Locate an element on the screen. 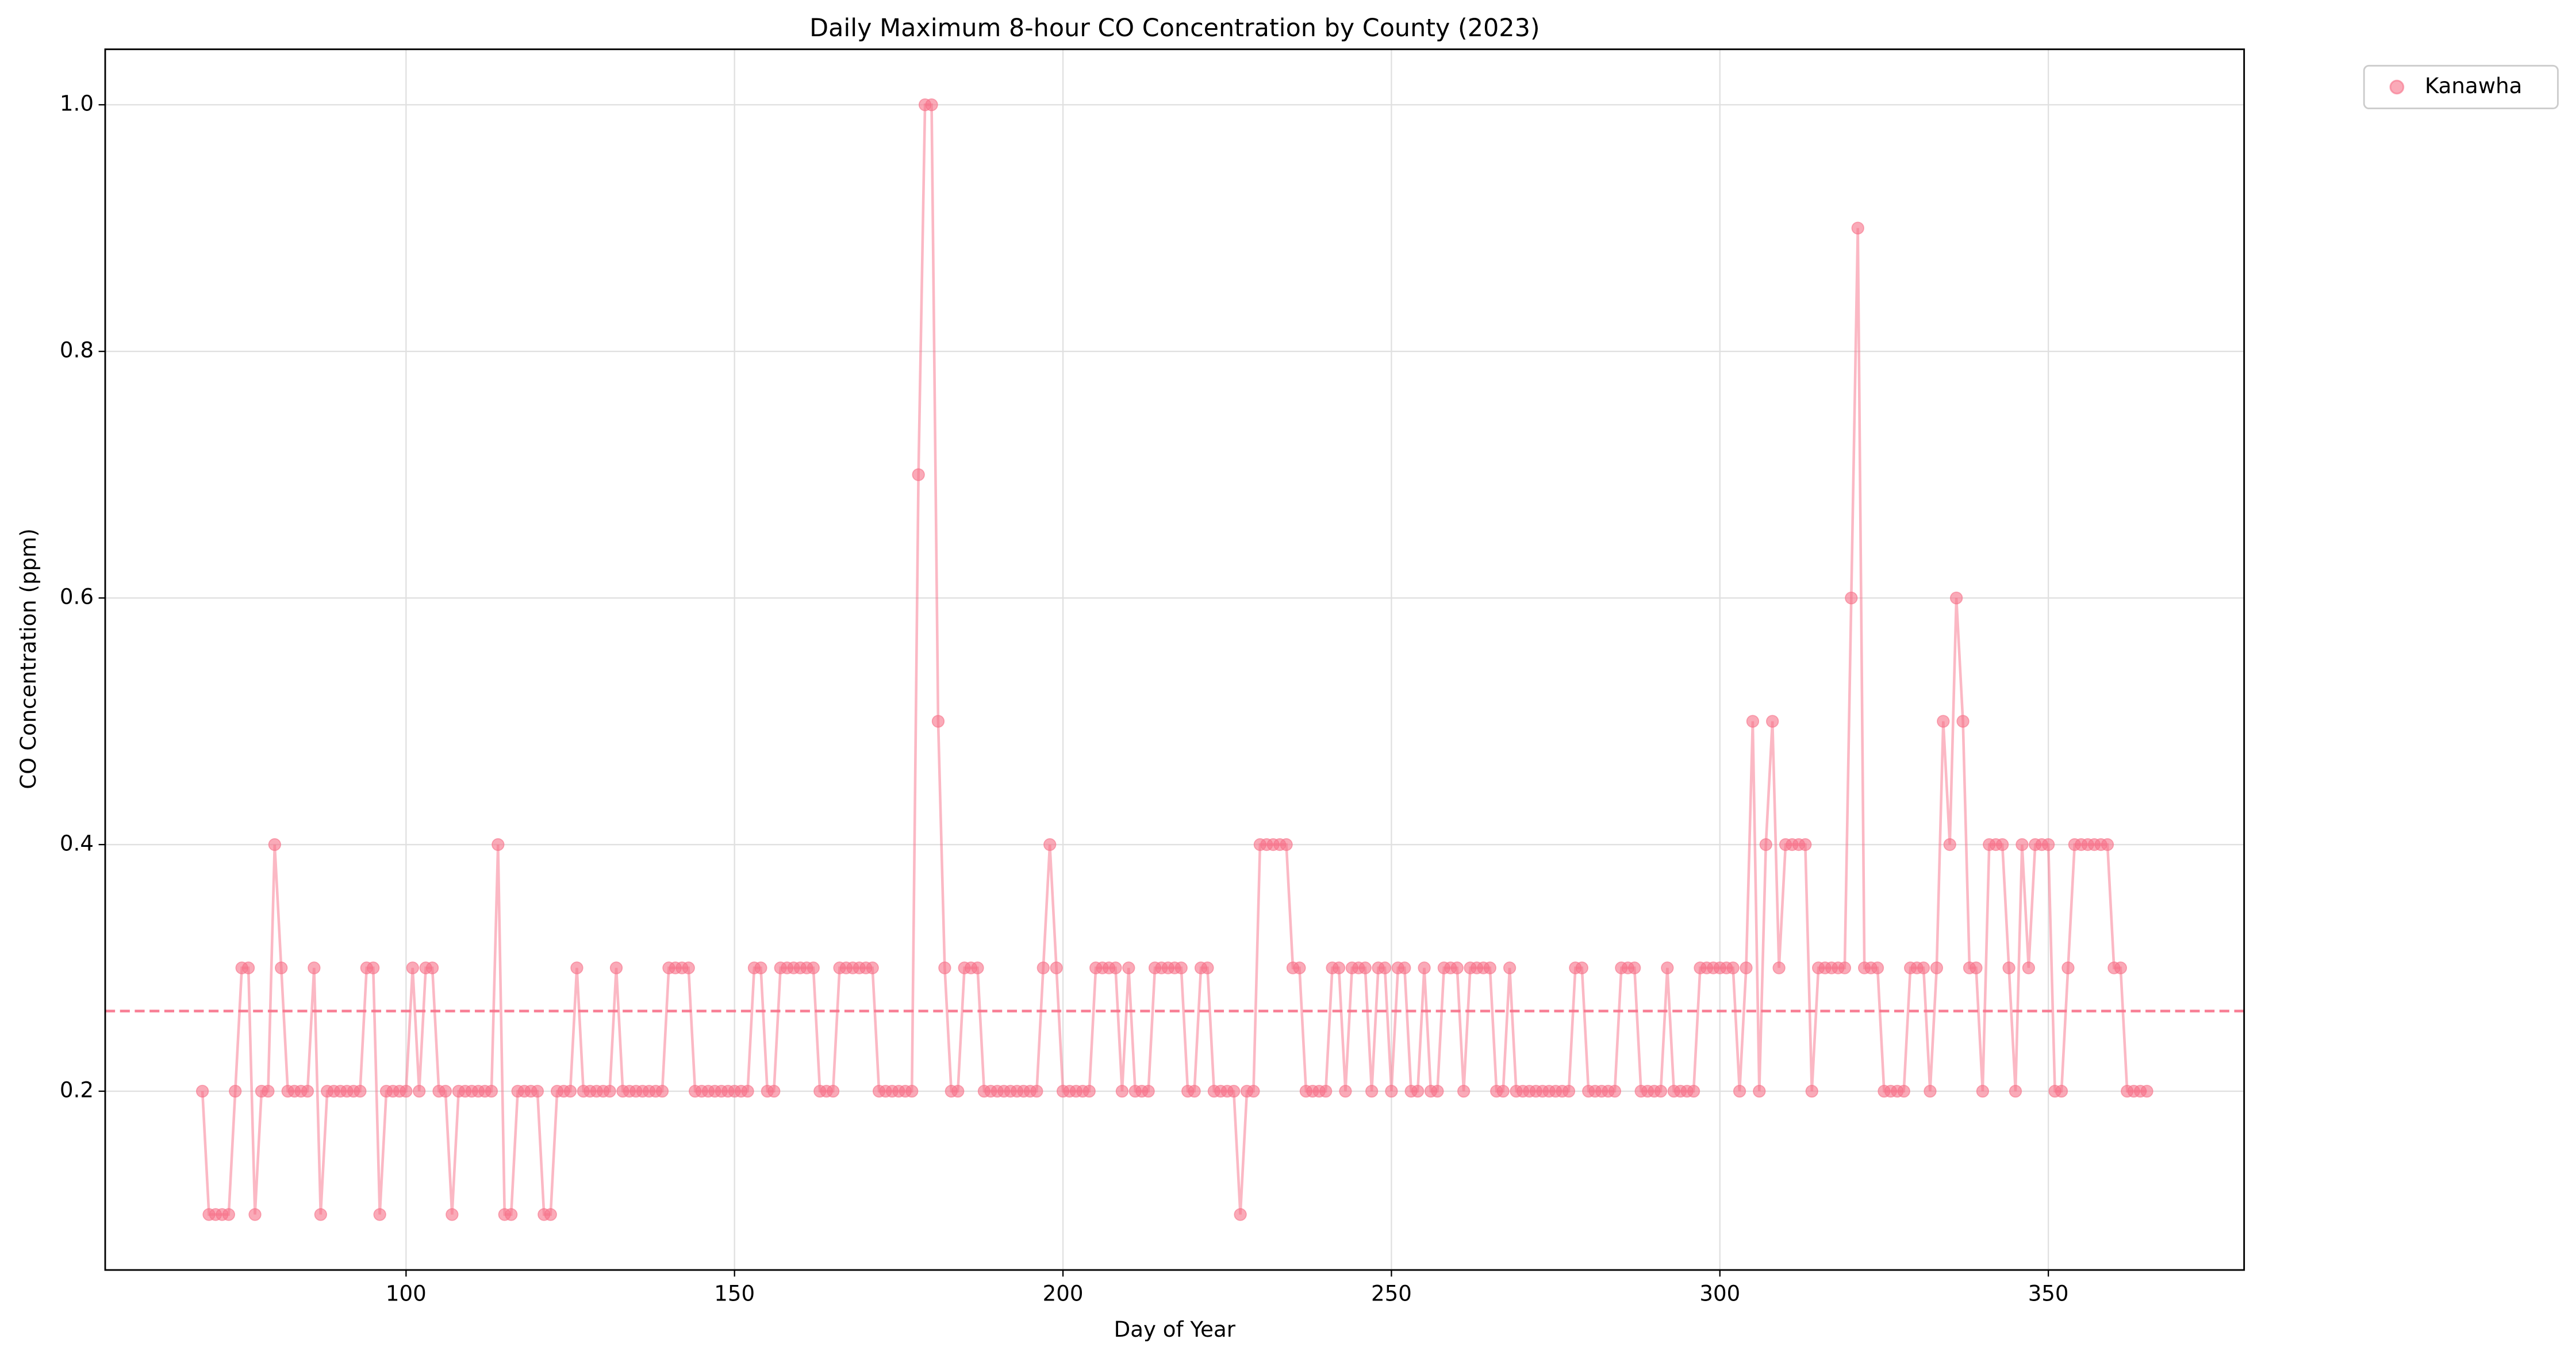 This screenshot has height=1362, width=2576. x-tick-label: 150 is located at coordinates (735, 1293).